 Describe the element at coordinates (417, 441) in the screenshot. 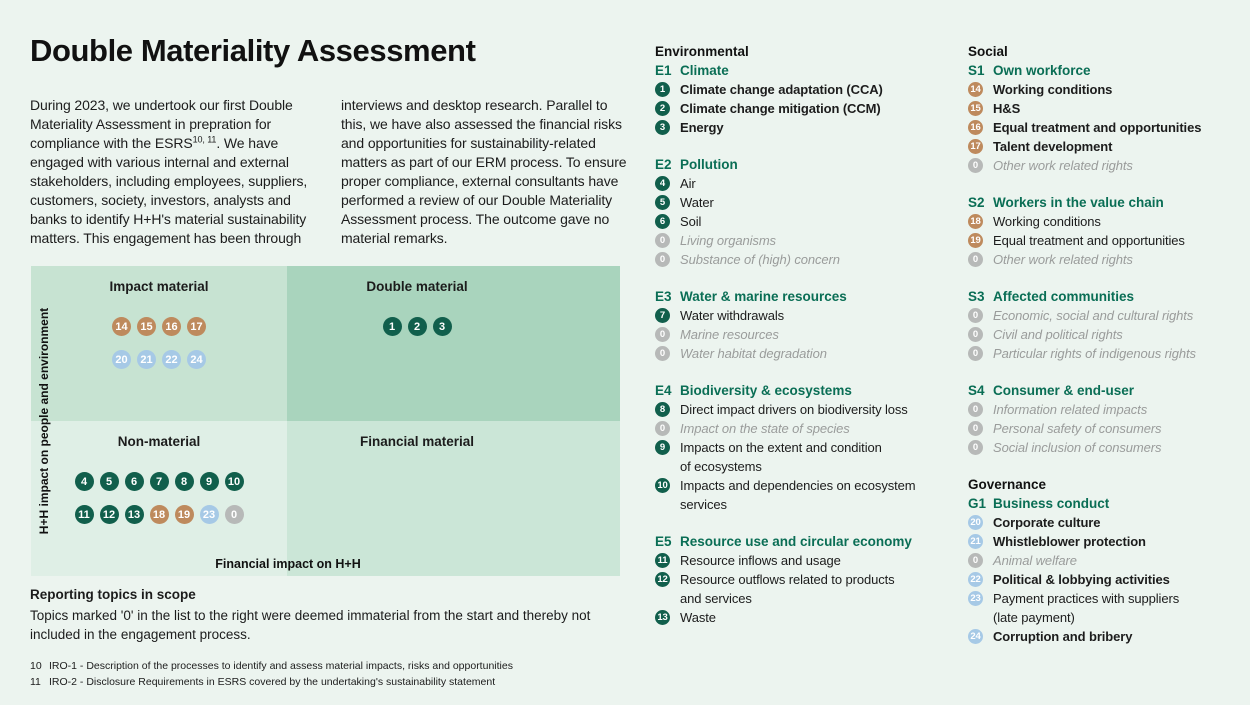

I see `quadrant-title: Financial material` at that location.